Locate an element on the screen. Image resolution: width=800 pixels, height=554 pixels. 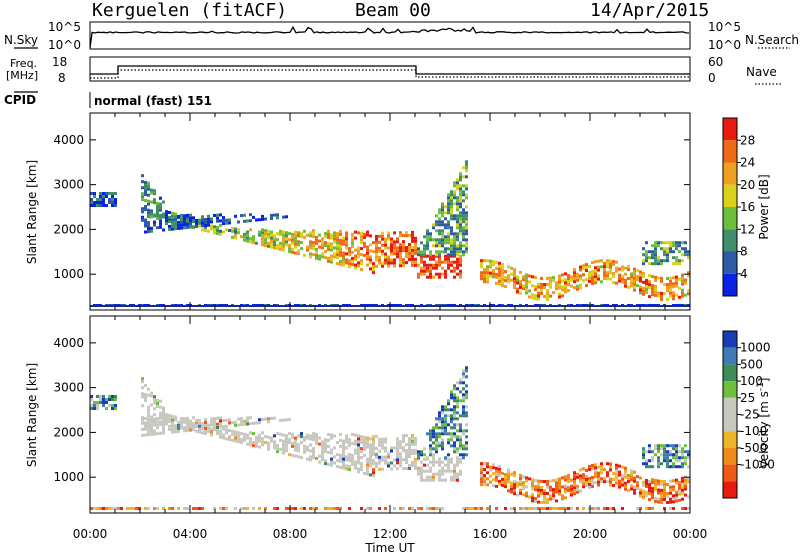
velocity-colorbar-label-close: ] is located at coordinates (764, 380).